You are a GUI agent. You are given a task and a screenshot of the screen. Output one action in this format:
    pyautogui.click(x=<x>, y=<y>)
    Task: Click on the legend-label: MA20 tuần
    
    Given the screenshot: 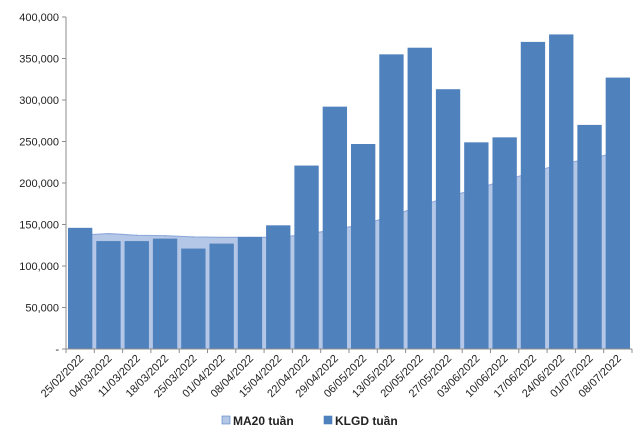 What is the action you would take?
    pyautogui.click(x=263, y=421)
    